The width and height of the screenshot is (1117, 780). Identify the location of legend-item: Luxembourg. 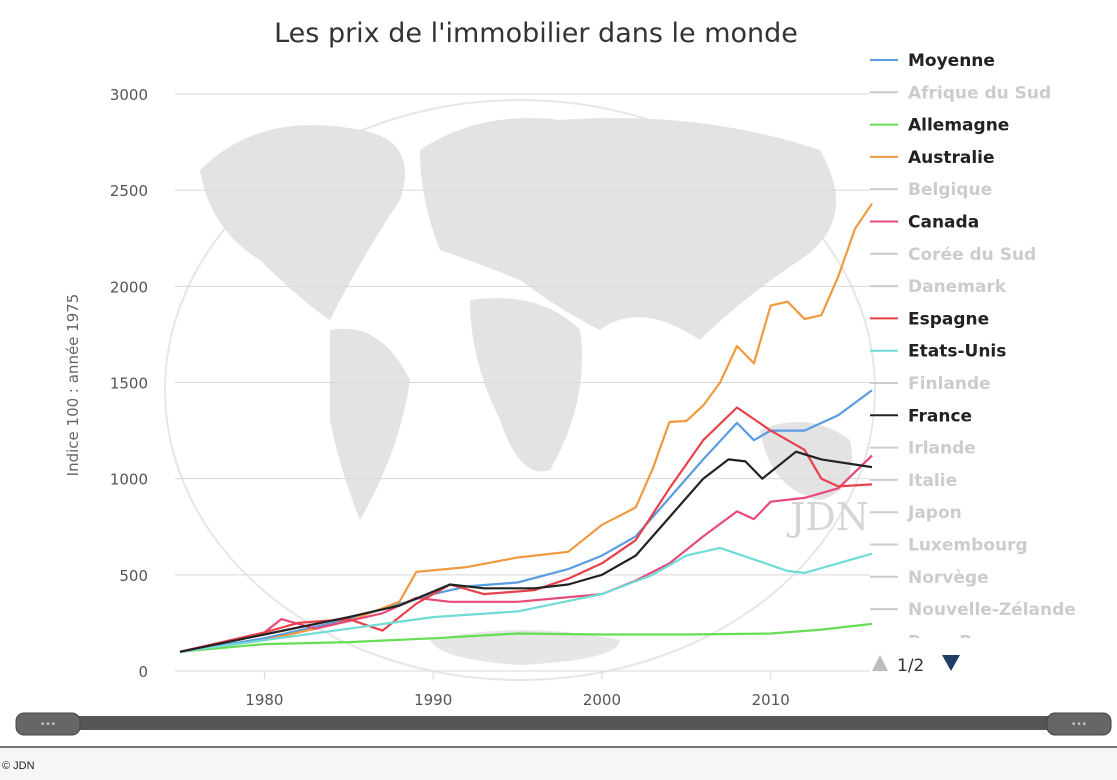
(949, 546).